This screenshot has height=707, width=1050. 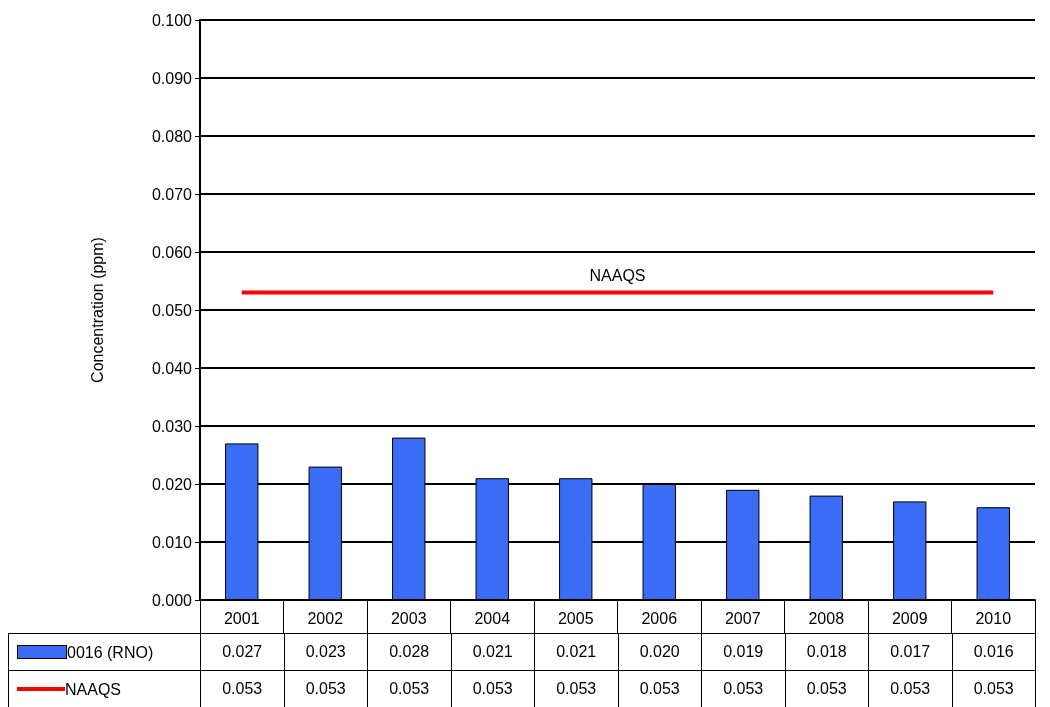 I want to click on data-label: 0.016, so click(x=994, y=652).